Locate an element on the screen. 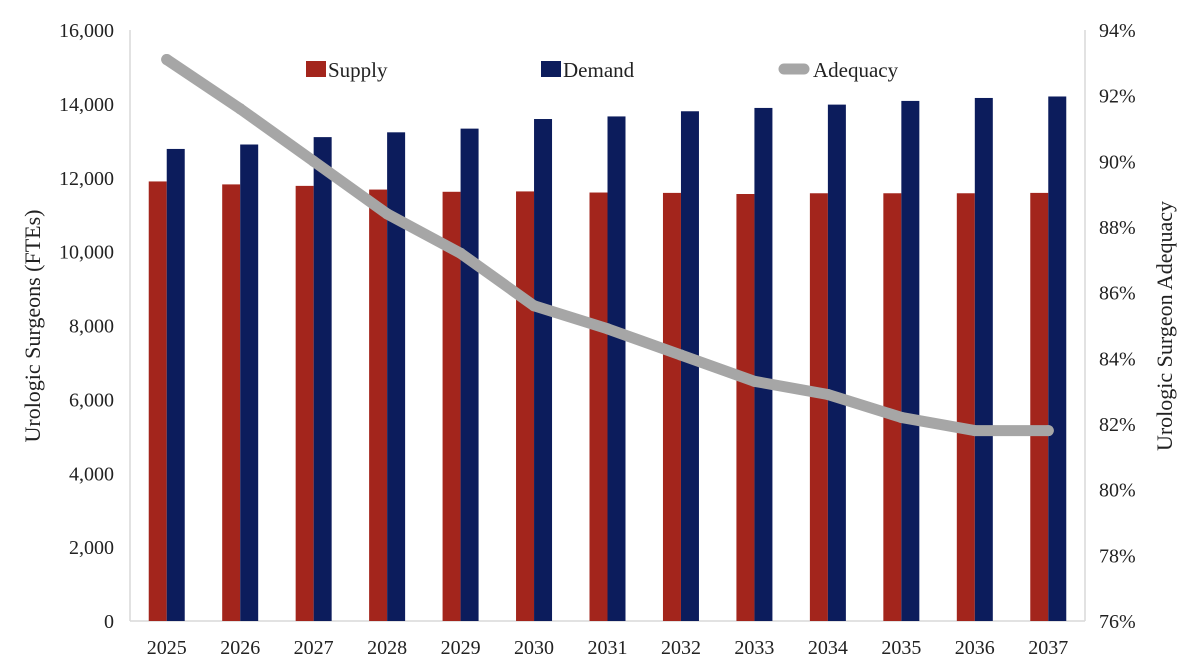  bar-demand-2034 is located at coordinates (836, 362).